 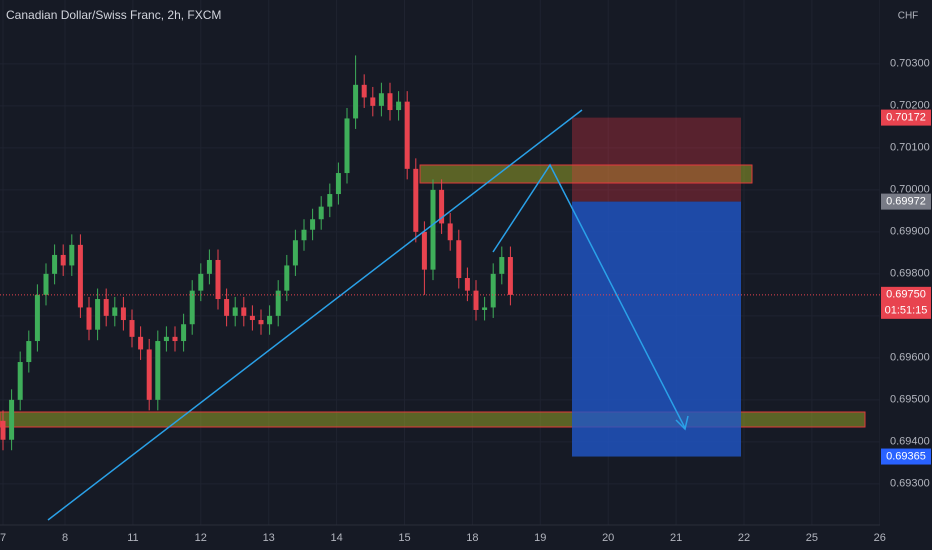 What do you see at coordinates (269, 538) in the screenshot?
I see `x-tick-label: 13` at bounding box center [269, 538].